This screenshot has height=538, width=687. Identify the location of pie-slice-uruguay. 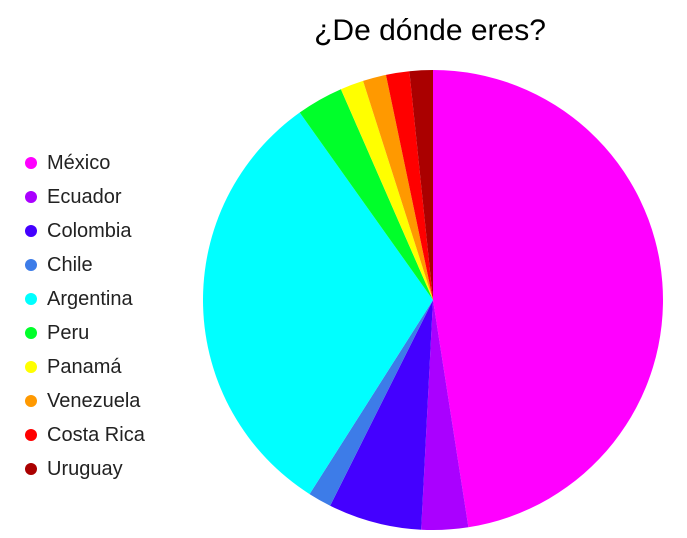
(421, 185).